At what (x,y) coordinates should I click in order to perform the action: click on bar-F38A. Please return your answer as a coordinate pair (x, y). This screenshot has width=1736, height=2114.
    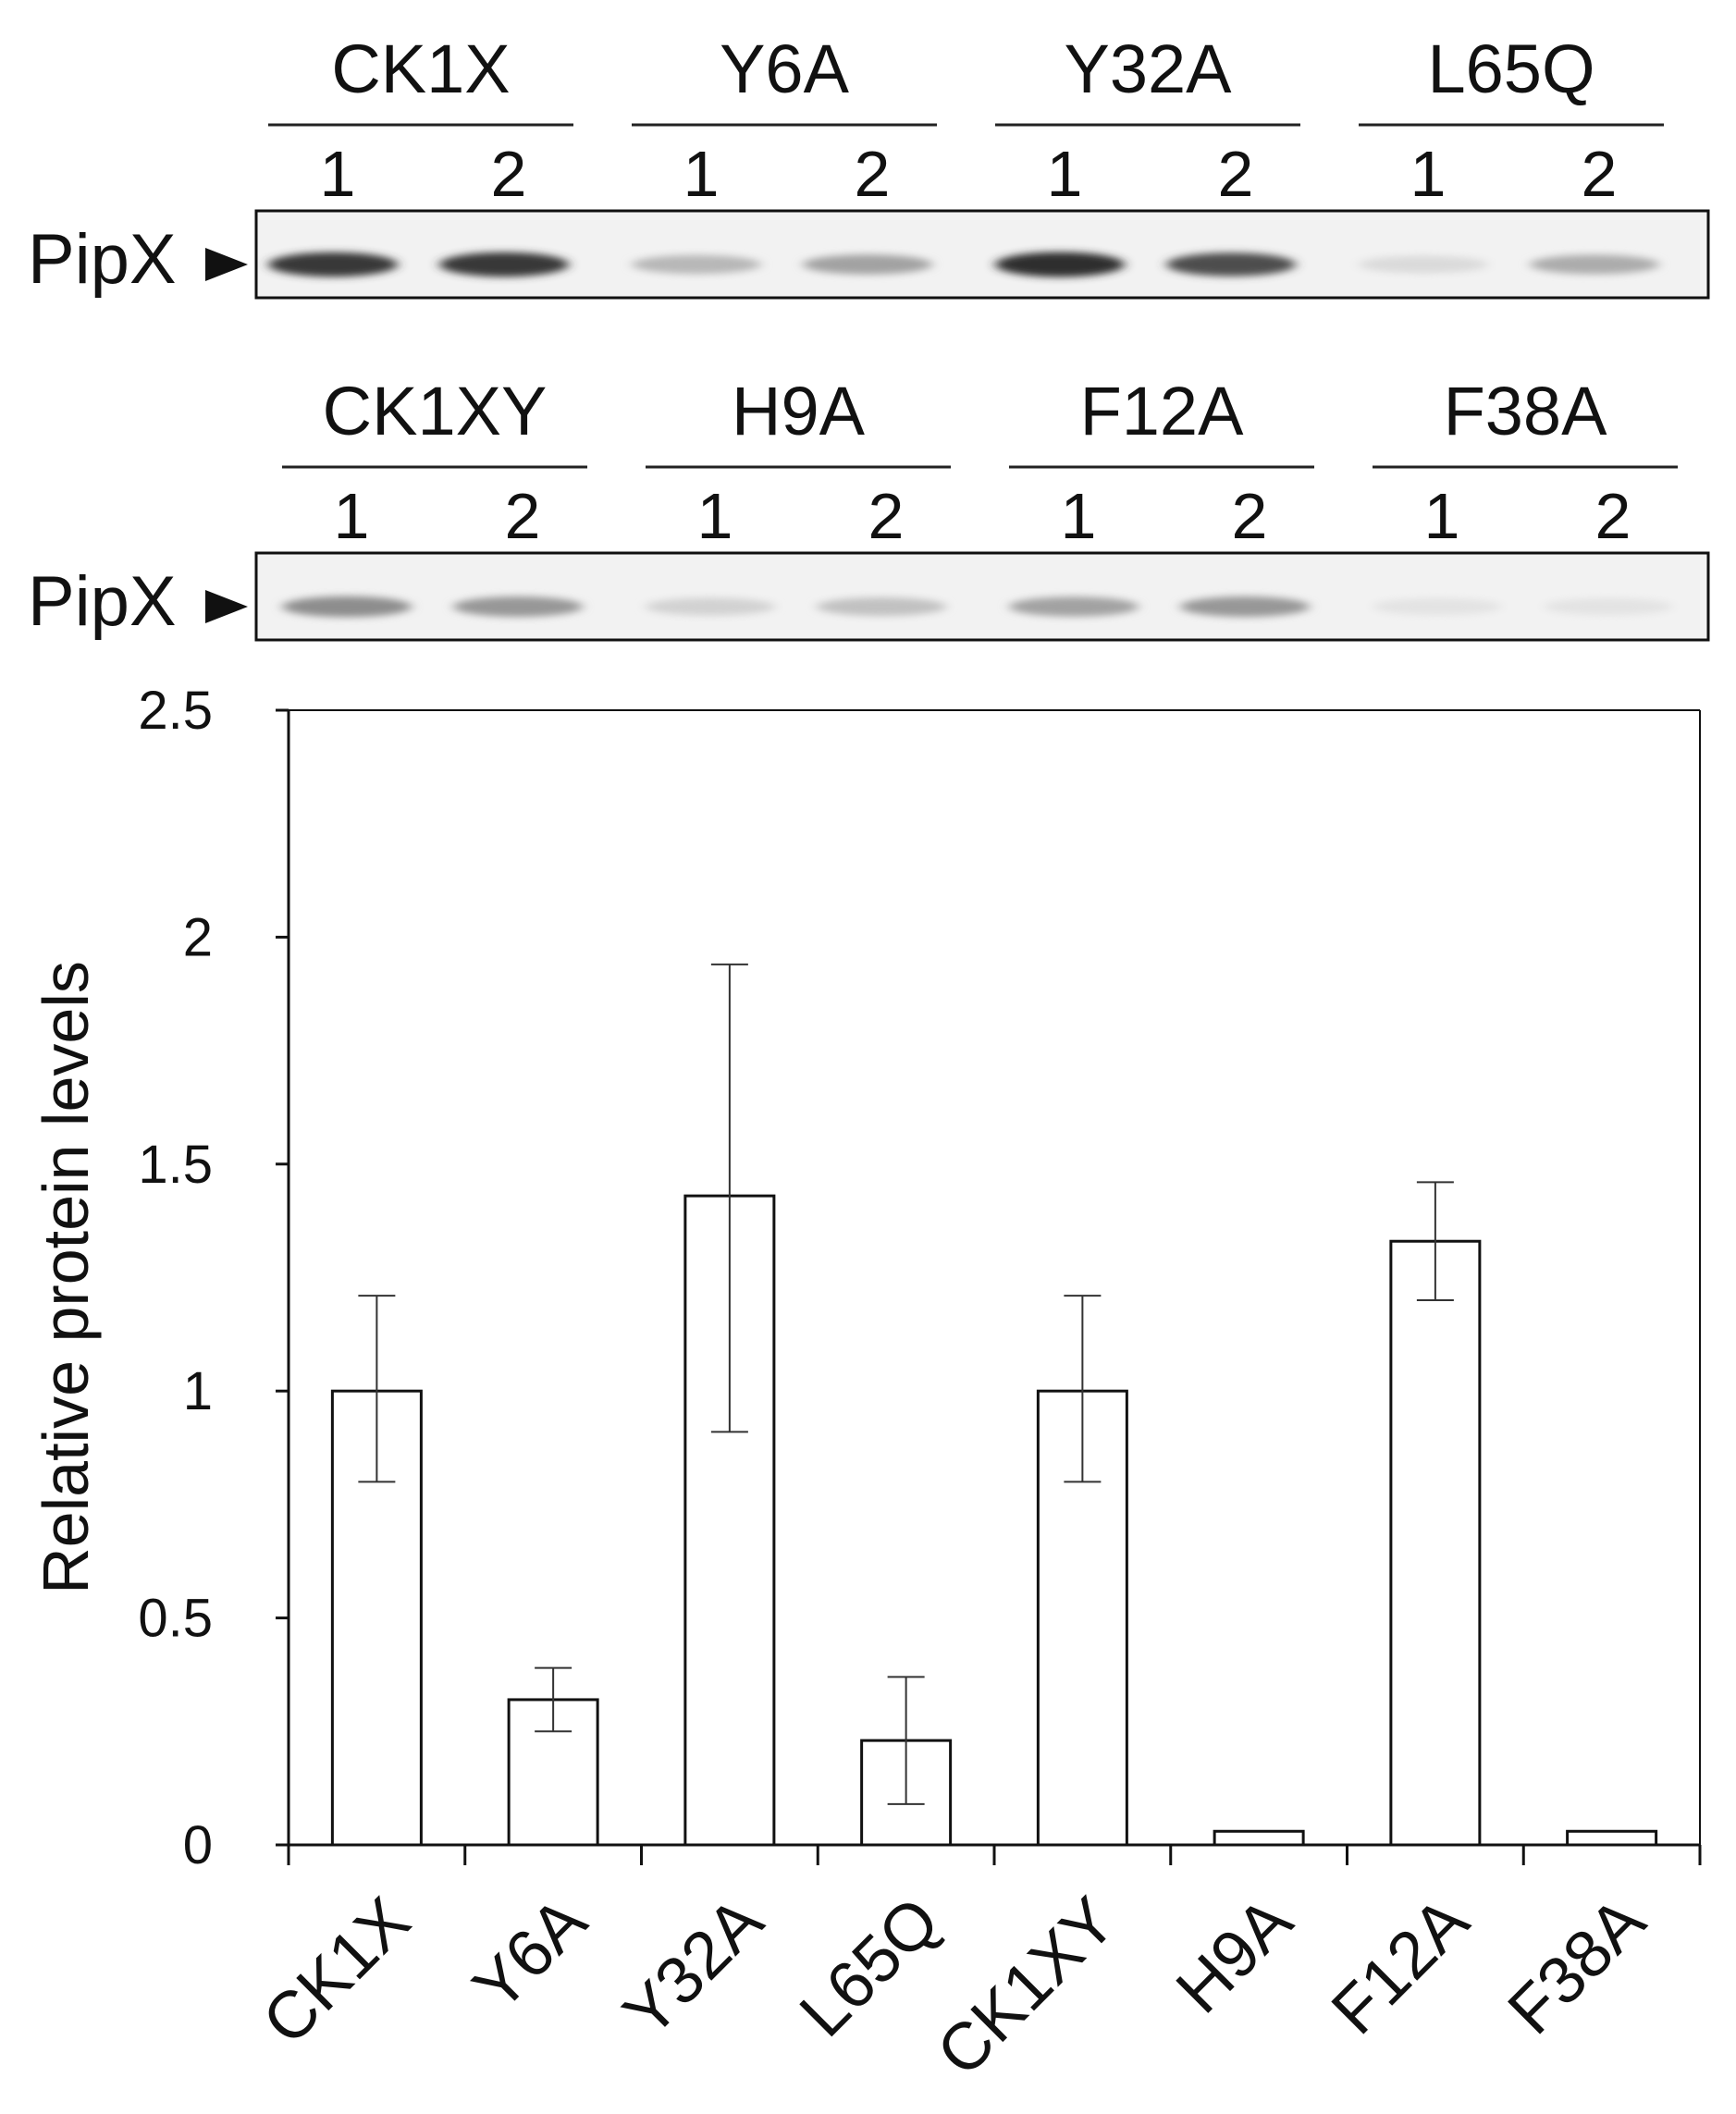
    Looking at the image, I should click on (1612, 1838).